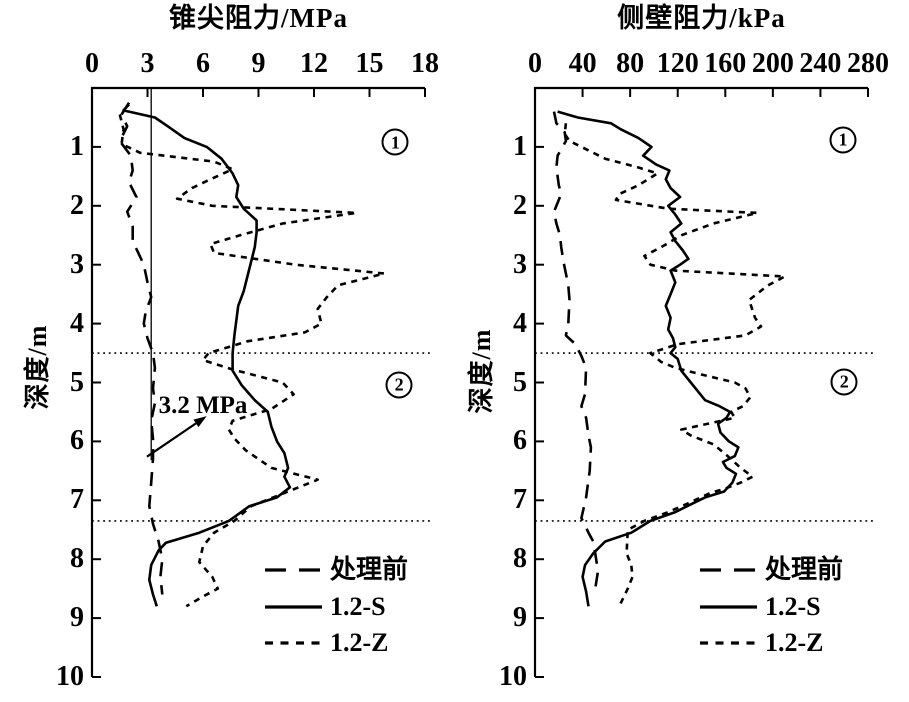 The height and width of the screenshot is (702, 909). What do you see at coordinates (314, 63) in the screenshot?
I see `chart-0-x-tick-label: 12` at bounding box center [314, 63].